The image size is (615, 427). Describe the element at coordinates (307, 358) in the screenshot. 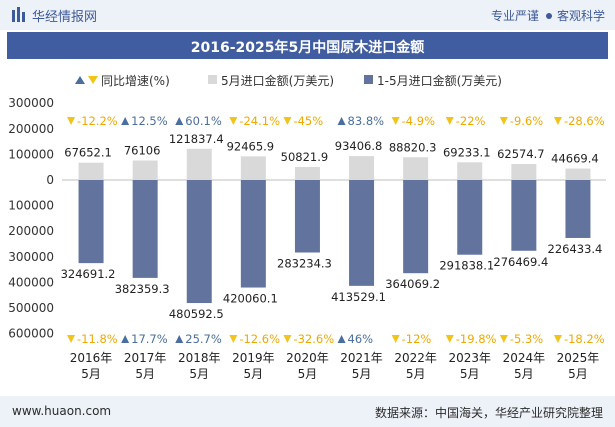

I see `x-tick-label: 2020年` at that location.